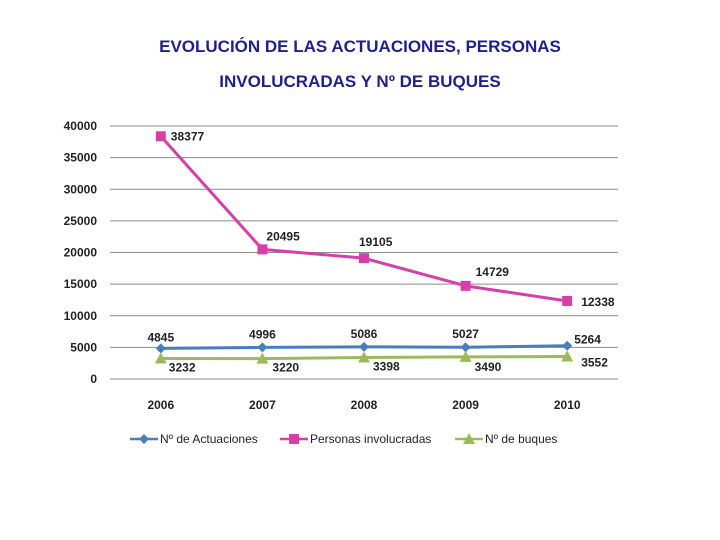  What do you see at coordinates (81, 221) in the screenshot?
I see `y-tick-label-25000: 25000` at bounding box center [81, 221].